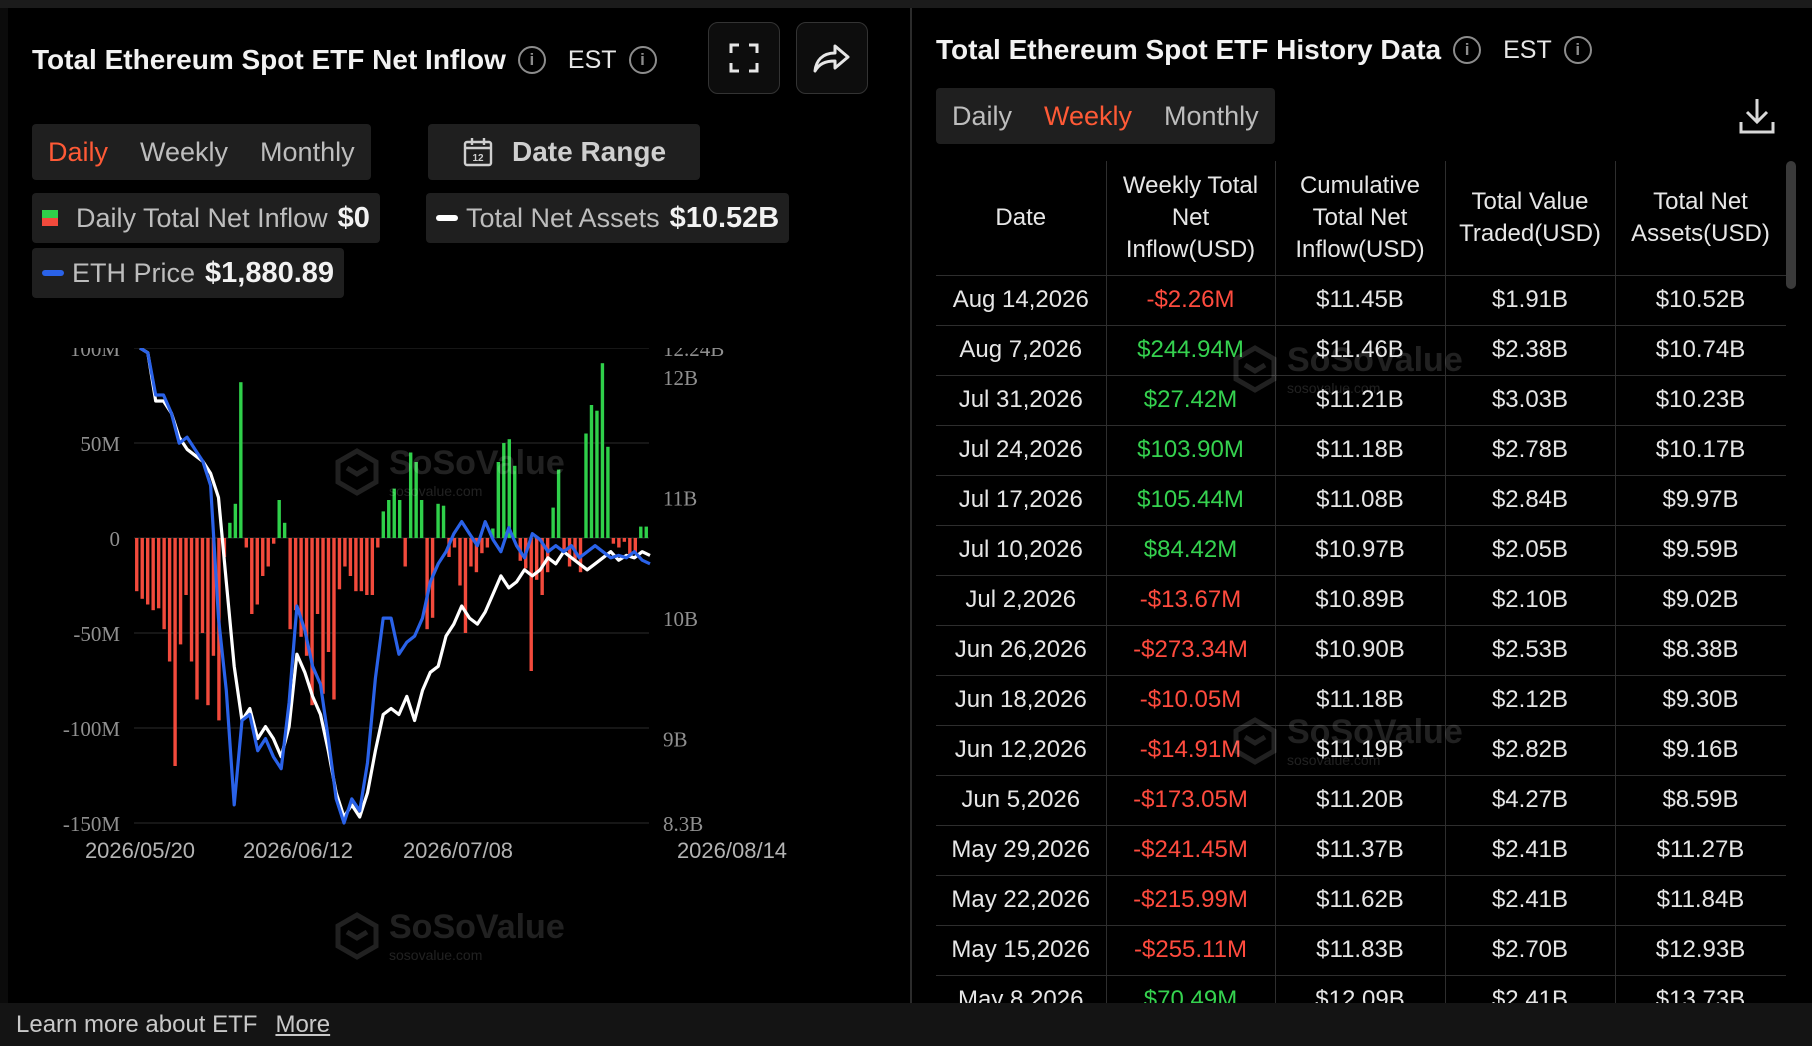  Describe the element at coordinates (137, 1024) in the screenshot. I see `footer-text: Learn more about ETF` at that location.